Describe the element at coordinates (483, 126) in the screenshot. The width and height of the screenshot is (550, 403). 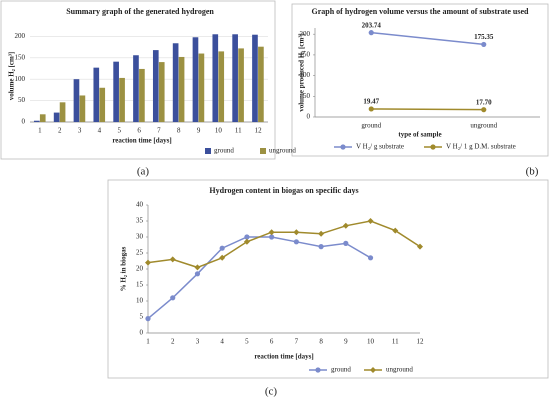
I see `x-tick-label: unground` at that location.